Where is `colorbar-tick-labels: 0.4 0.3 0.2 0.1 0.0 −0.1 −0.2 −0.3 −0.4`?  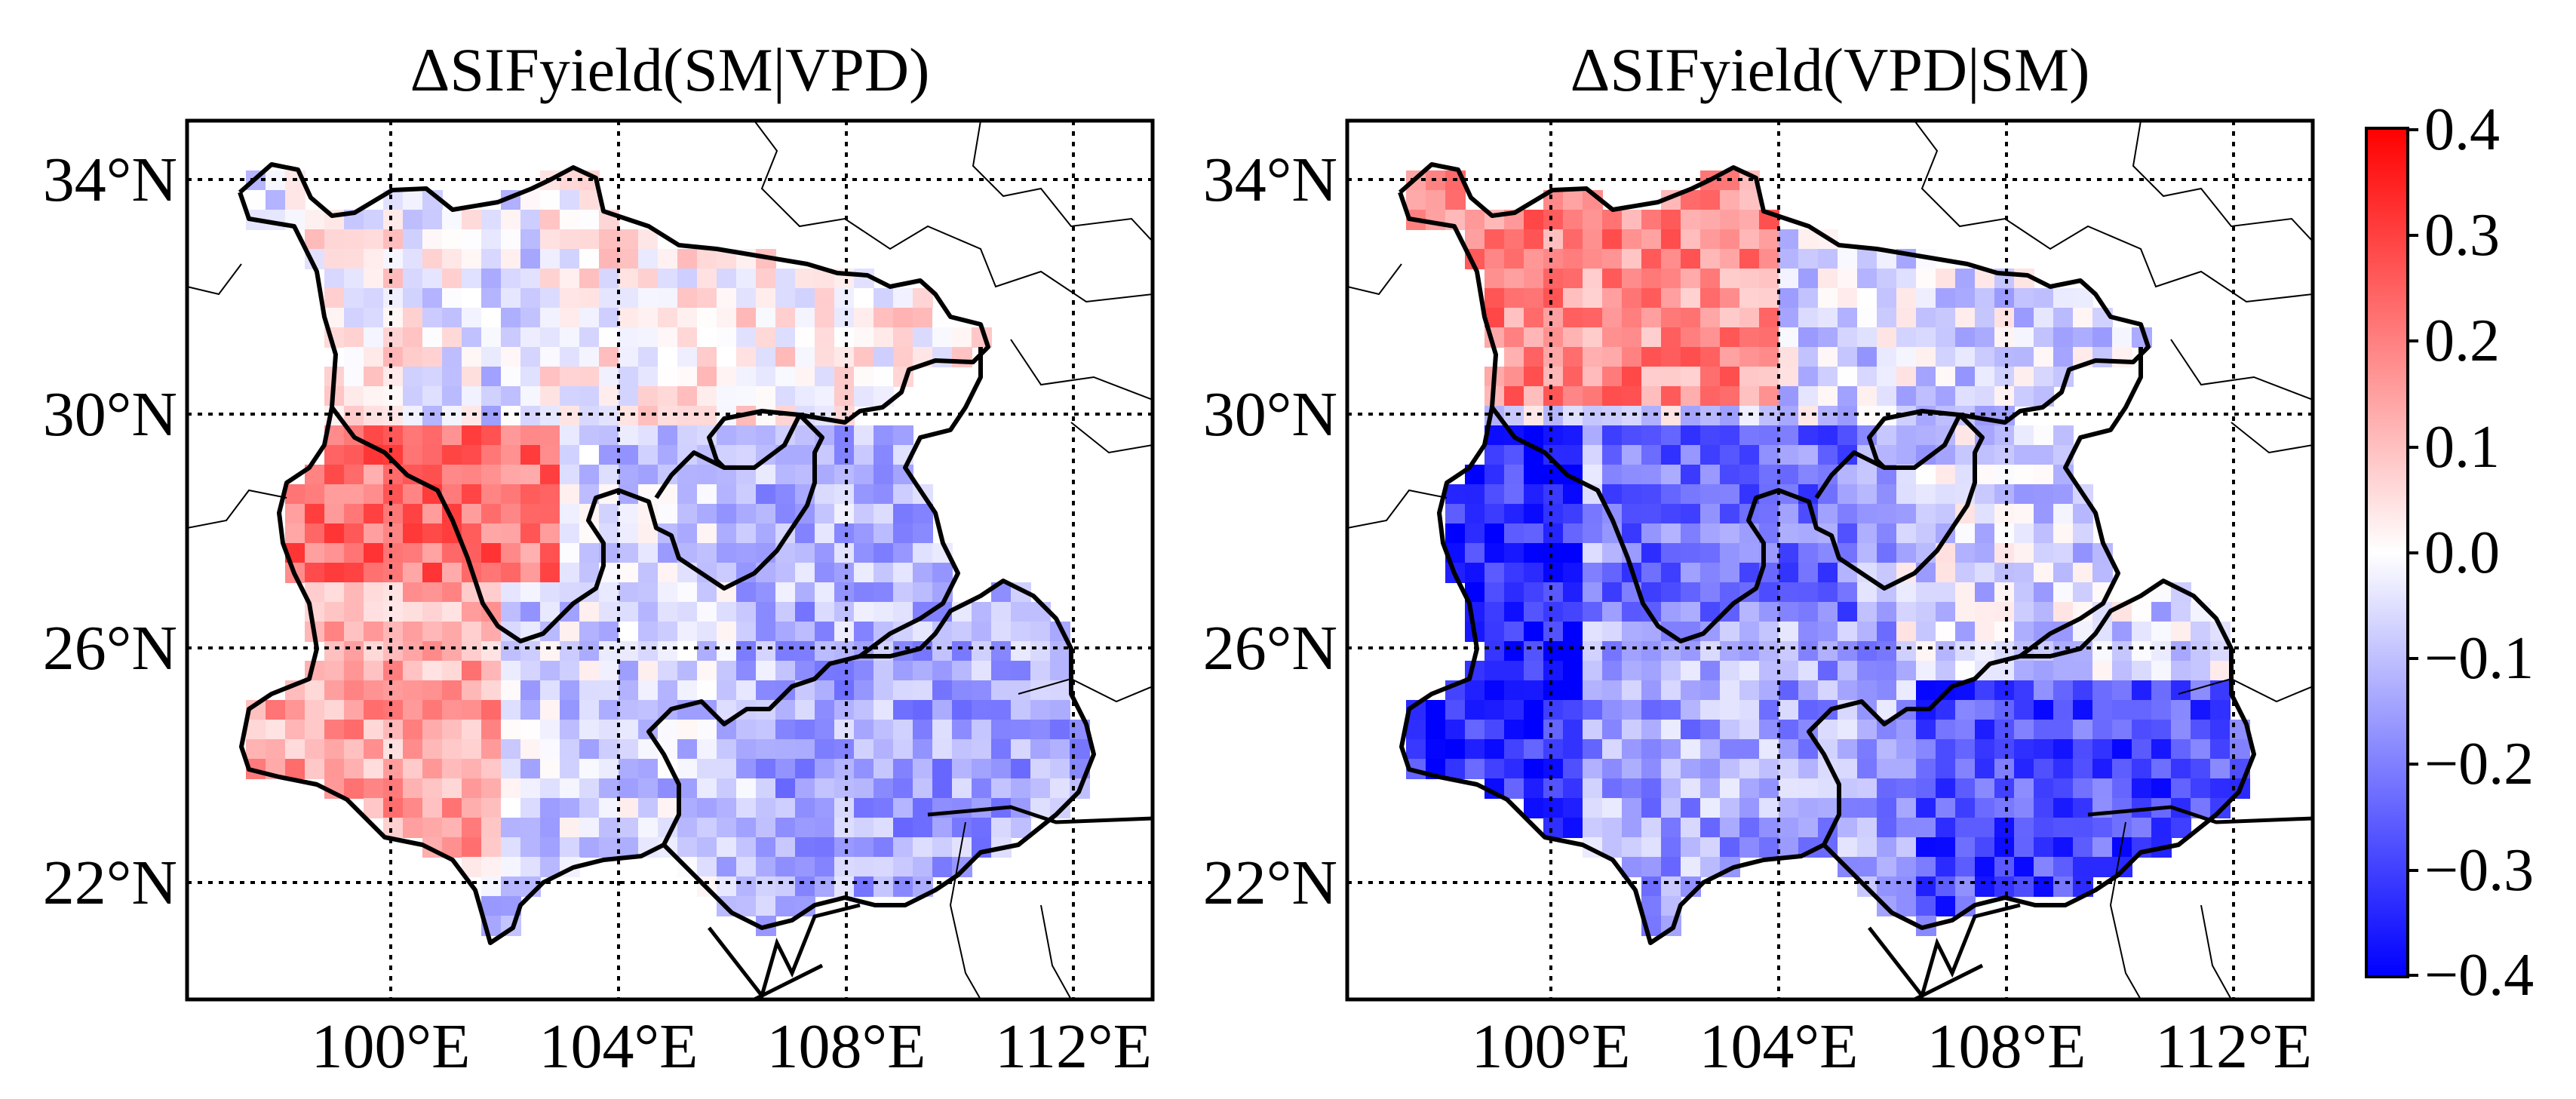
colorbar-tick-labels: 0.4 0.3 0.2 0.1 0.0 −0.1 −0.2 −0.3 −0.4 is located at coordinates (2479, 552).